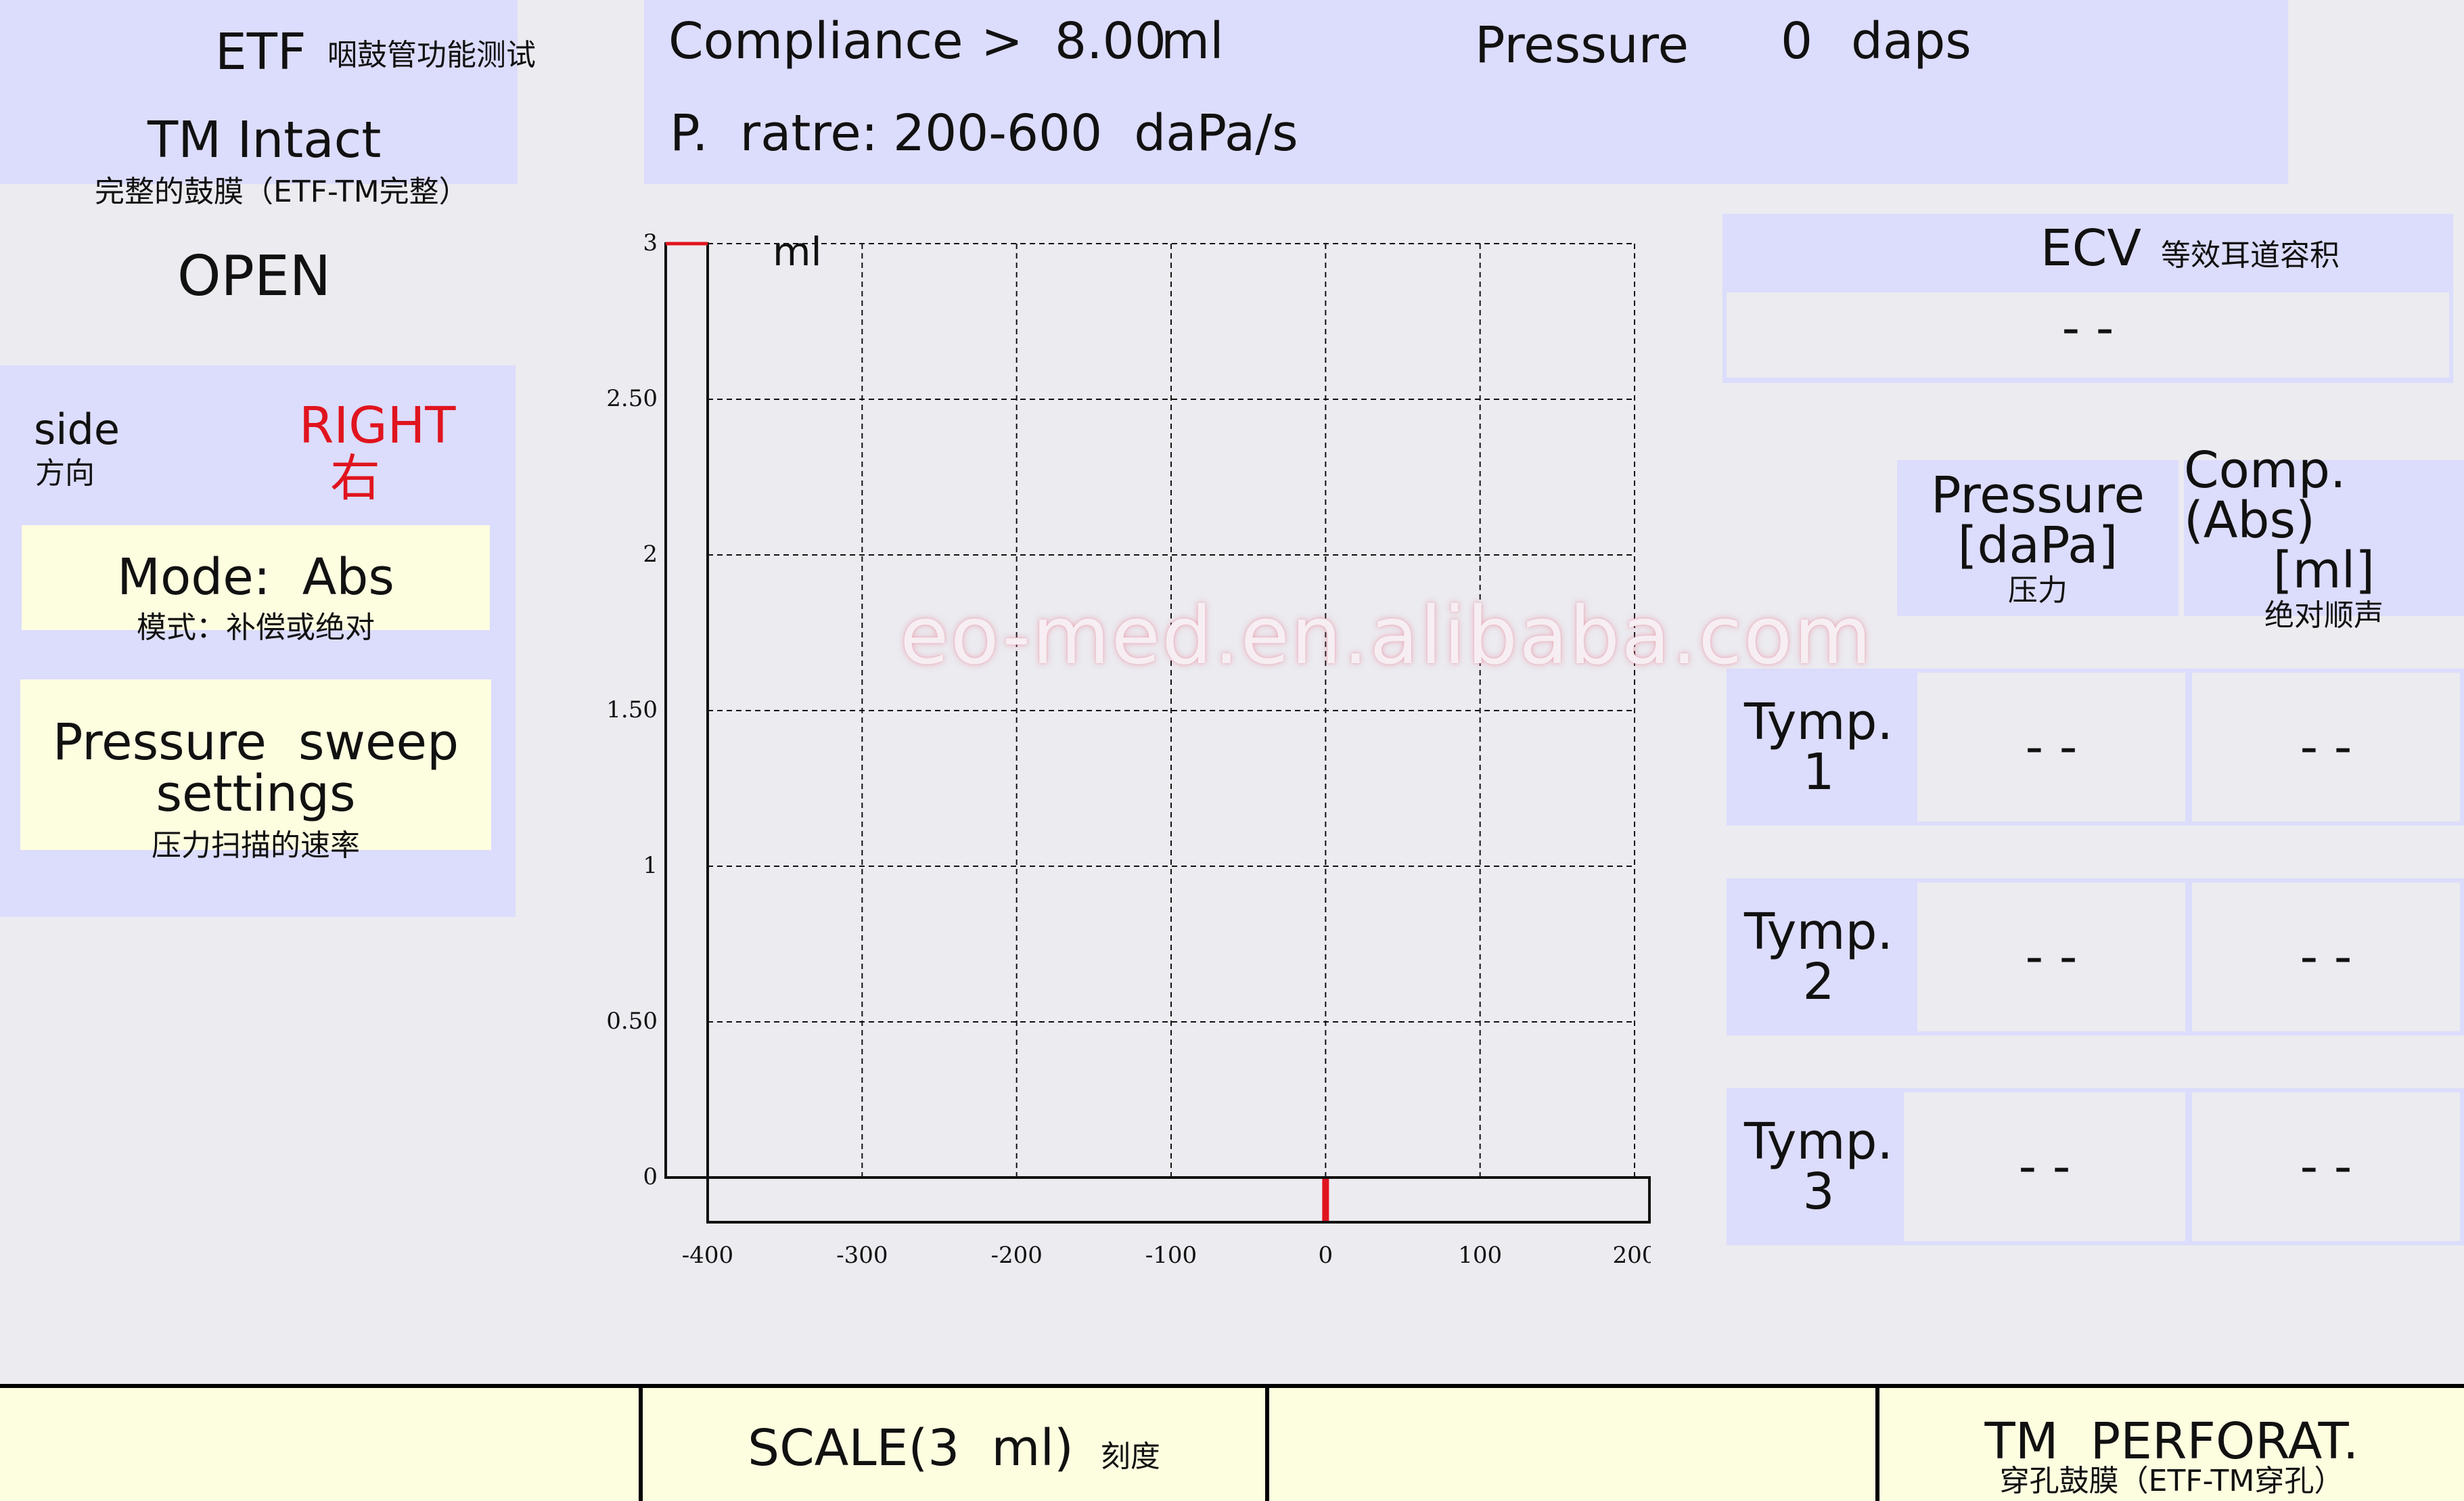  I want to click on x-tick-label: 0, so click(1326, 1255).